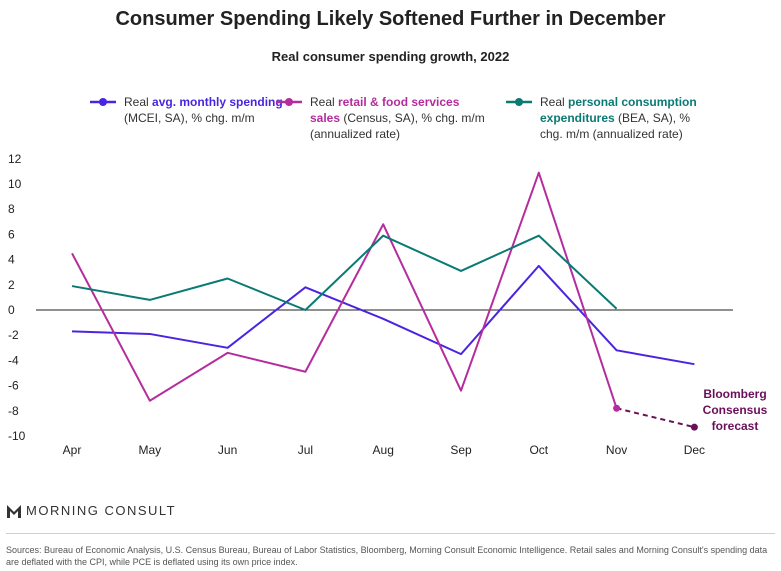 The height and width of the screenshot is (571, 781). What do you see at coordinates (15, 159) in the screenshot?
I see `y-tick-label: 12` at bounding box center [15, 159].